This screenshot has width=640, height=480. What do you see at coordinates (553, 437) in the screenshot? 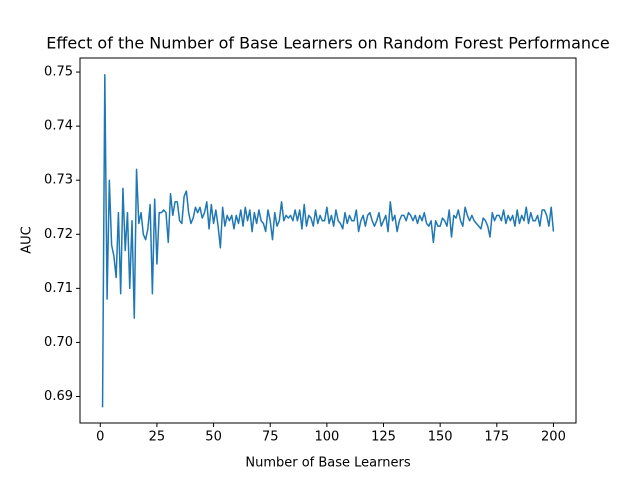
I see `x-tick-label: 200` at bounding box center [553, 437].